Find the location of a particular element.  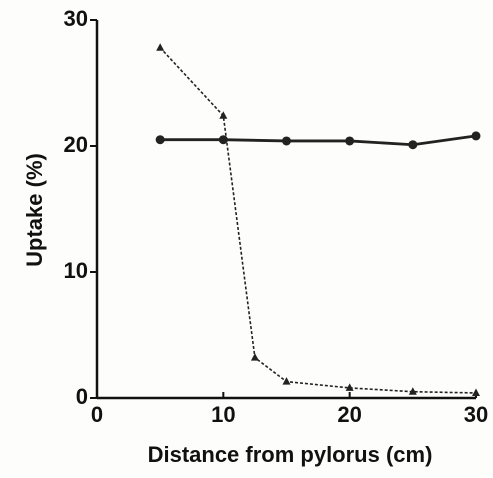

y-tick-label: 30 is located at coordinates (76, 18).